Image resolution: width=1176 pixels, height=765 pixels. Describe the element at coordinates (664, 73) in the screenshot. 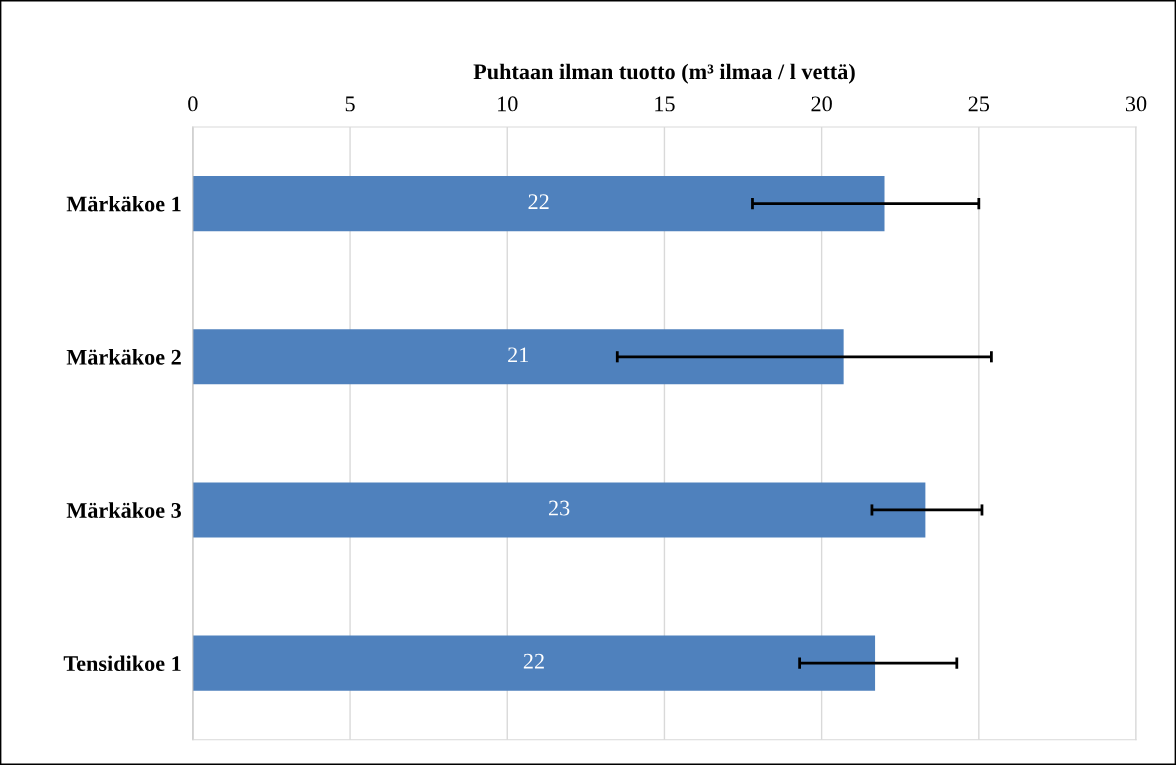

I see `x-axis-title: Puhtaan ilman tuotto (m³ ilmaa / l vettä)` at that location.